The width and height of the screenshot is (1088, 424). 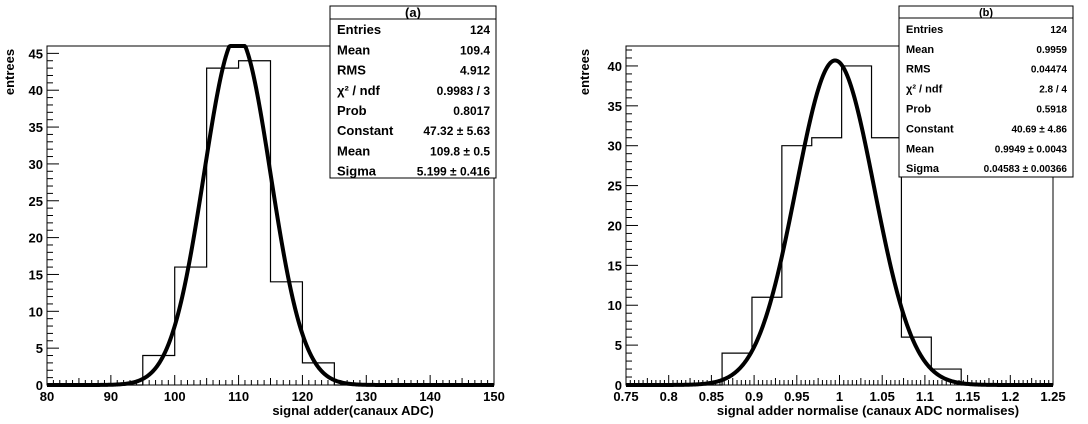 I want to click on stats-value: 47.32 ± 5.63, so click(x=456, y=131).